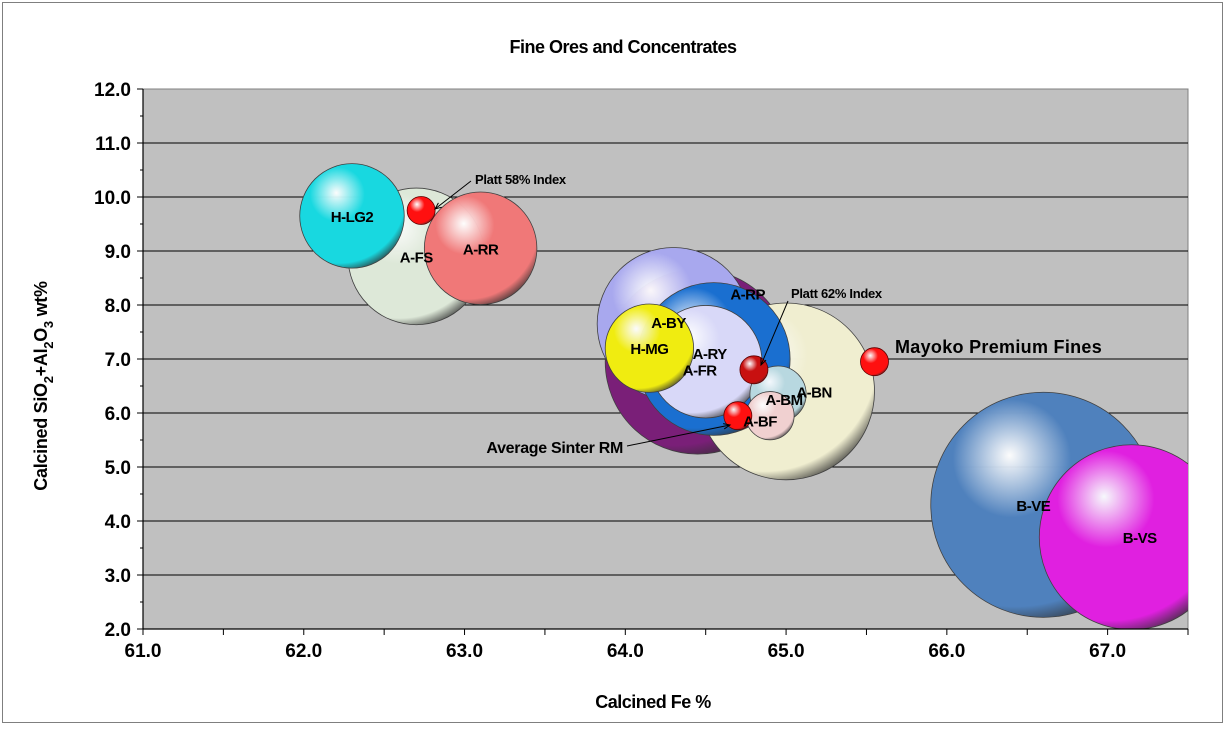 This screenshot has height=729, width=1227. What do you see at coordinates (668, 323) in the screenshot?
I see `bubble-label-a-by: A-BY` at bounding box center [668, 323].